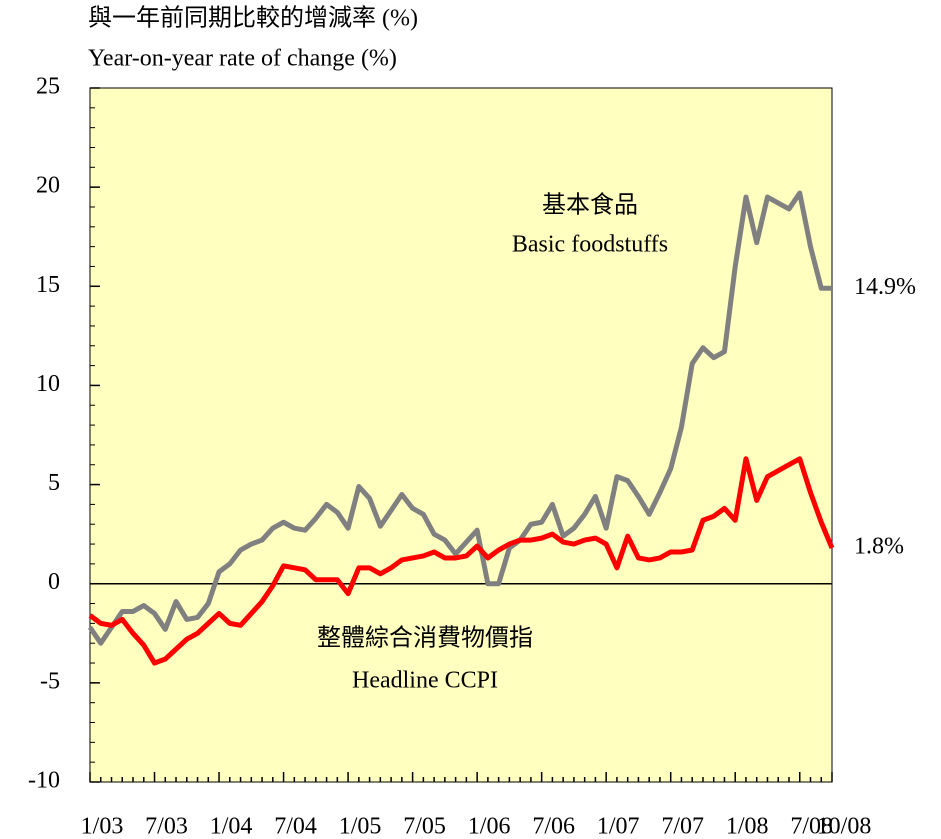  I want to click on x-tick-label: 7/04, so click(295, 826).